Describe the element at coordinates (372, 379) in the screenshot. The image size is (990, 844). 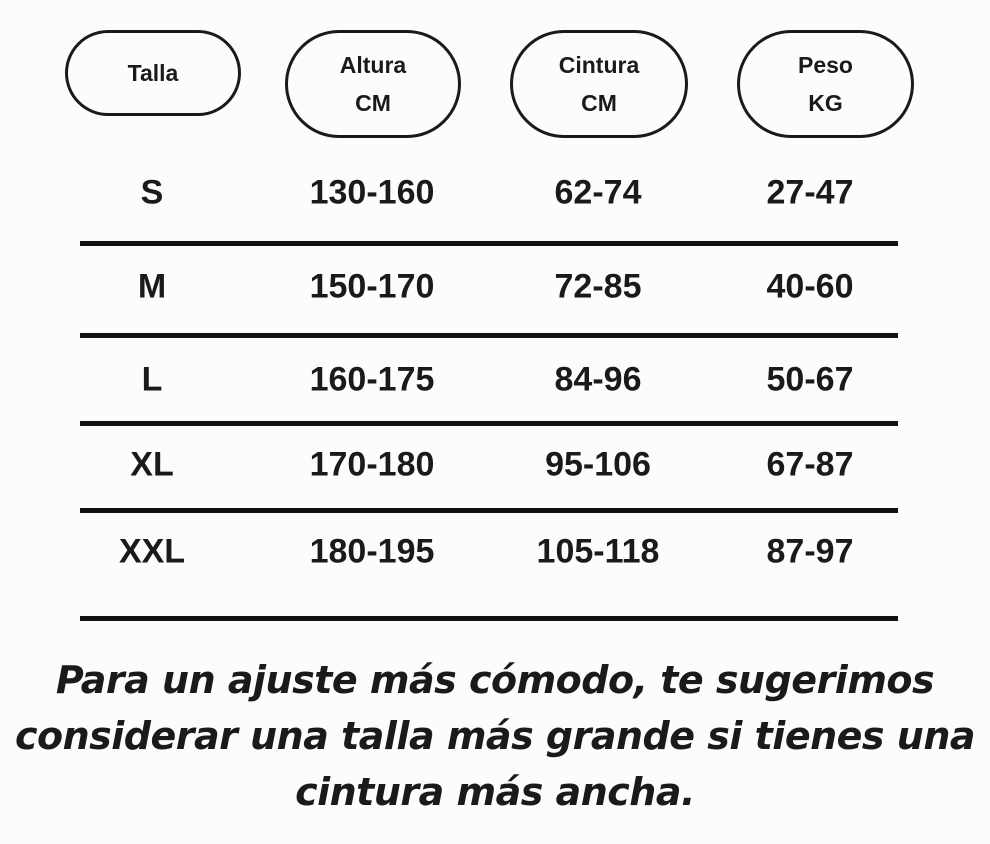
I see `cell-height: 160-175` at that location.